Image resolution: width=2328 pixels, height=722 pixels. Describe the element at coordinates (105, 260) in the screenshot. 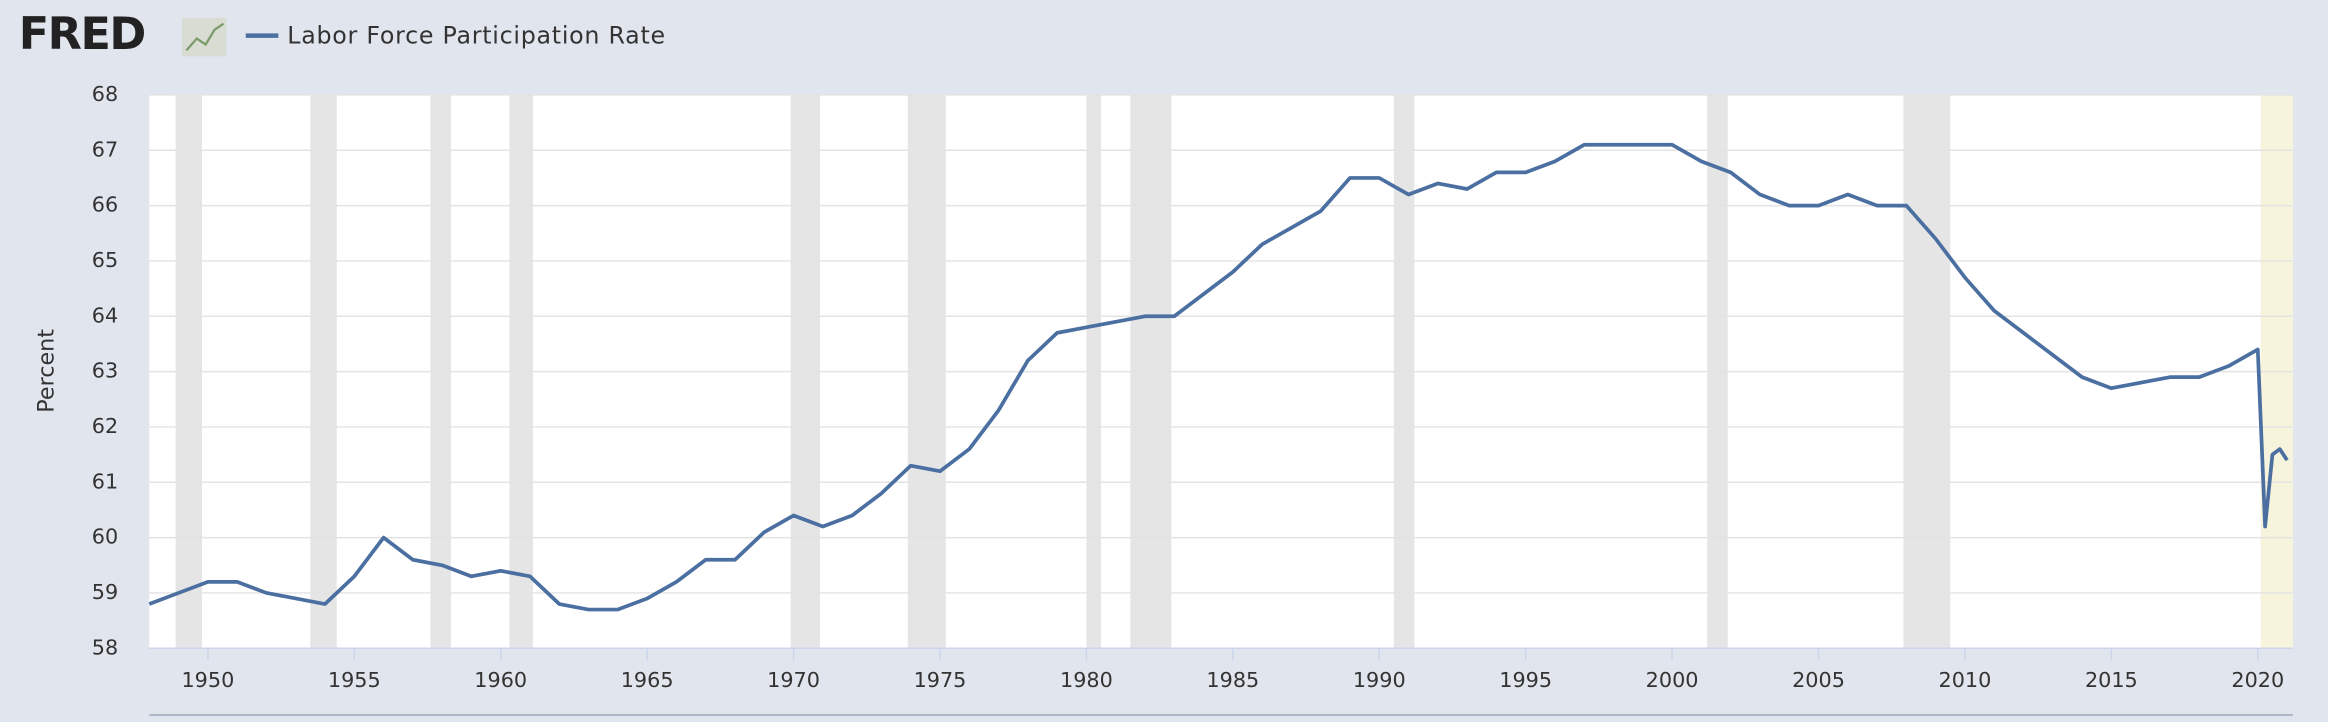

I see `y-tick-label: 65` at that location.